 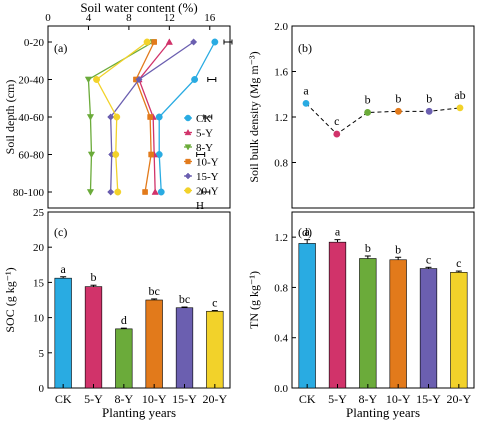 What do you see at coordinates (254, 116) in the screenshot?
I see `panel-b-y-axis-title: Soil bulk density (Mg m⁻³)` at bounding box center [254, 116].